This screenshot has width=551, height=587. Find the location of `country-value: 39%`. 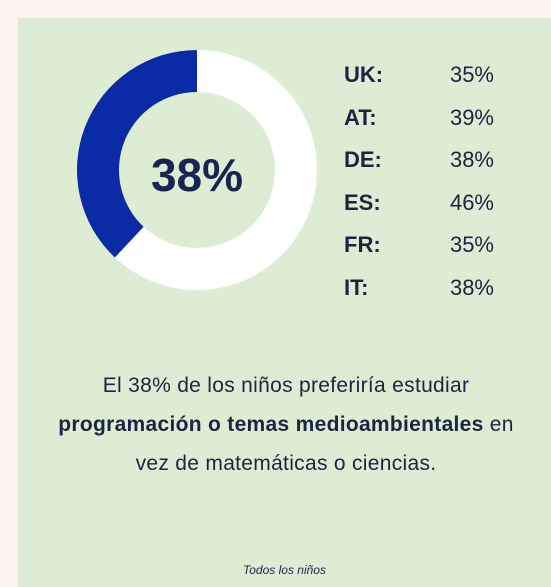

country-value: 39% is located at coordinates (471, 117).